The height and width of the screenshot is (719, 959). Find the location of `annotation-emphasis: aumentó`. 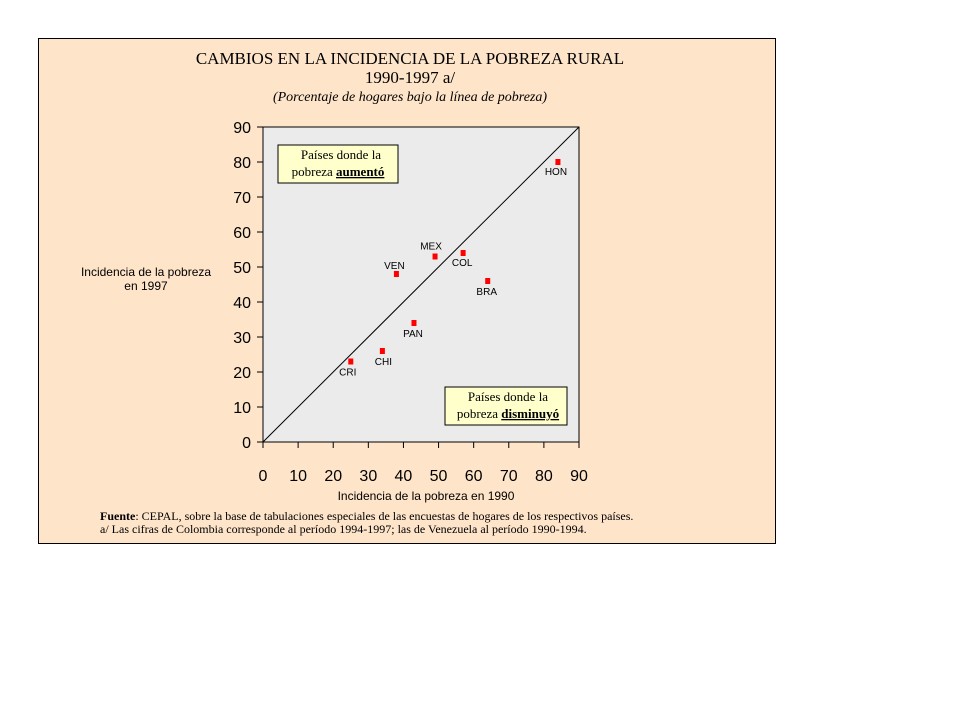

annotation-emphasis: aumentó is located at coordinates (360, 171).